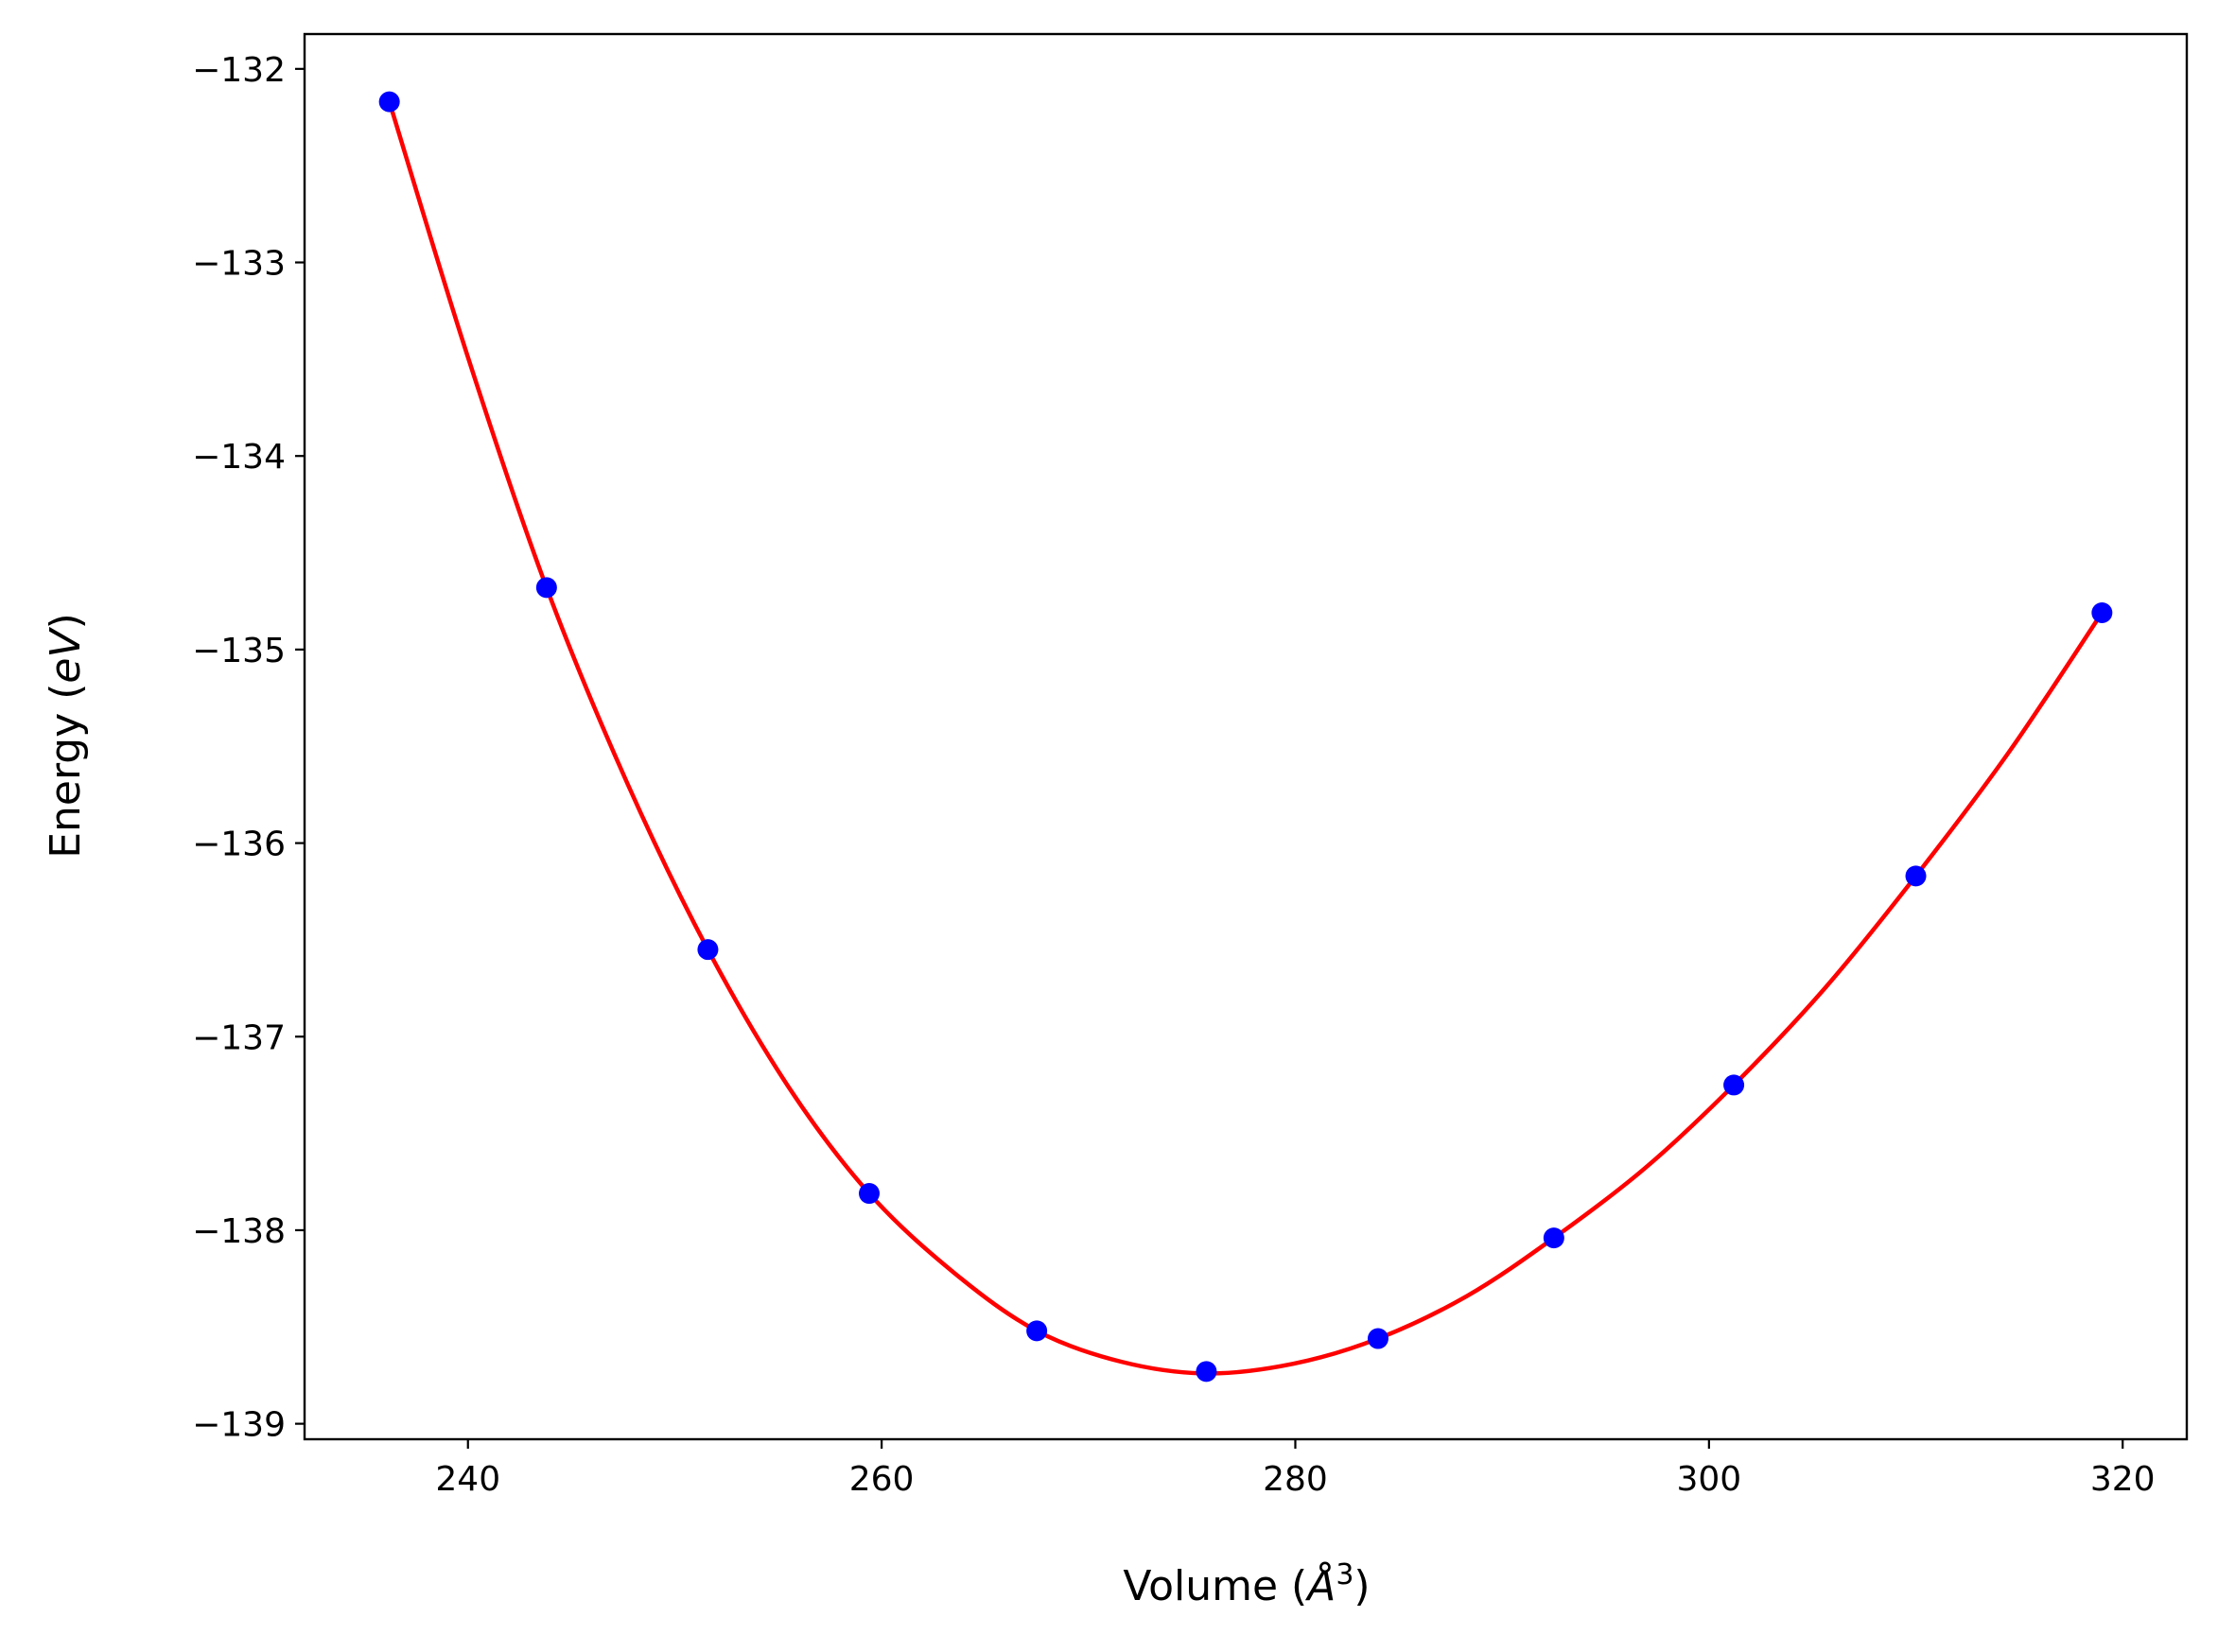 The height and width of the screenshot is (1652, 2218). I want to click on y-tick-label: −132, so click(239, 71).